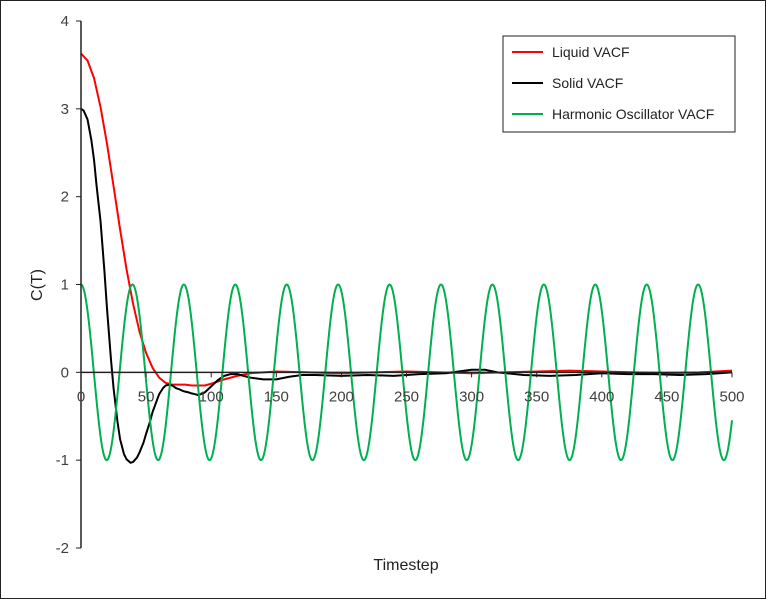  Describe the element at coordinates (536, 396) in the screenshot. I see `x-tick-label-7: 350` at that location.